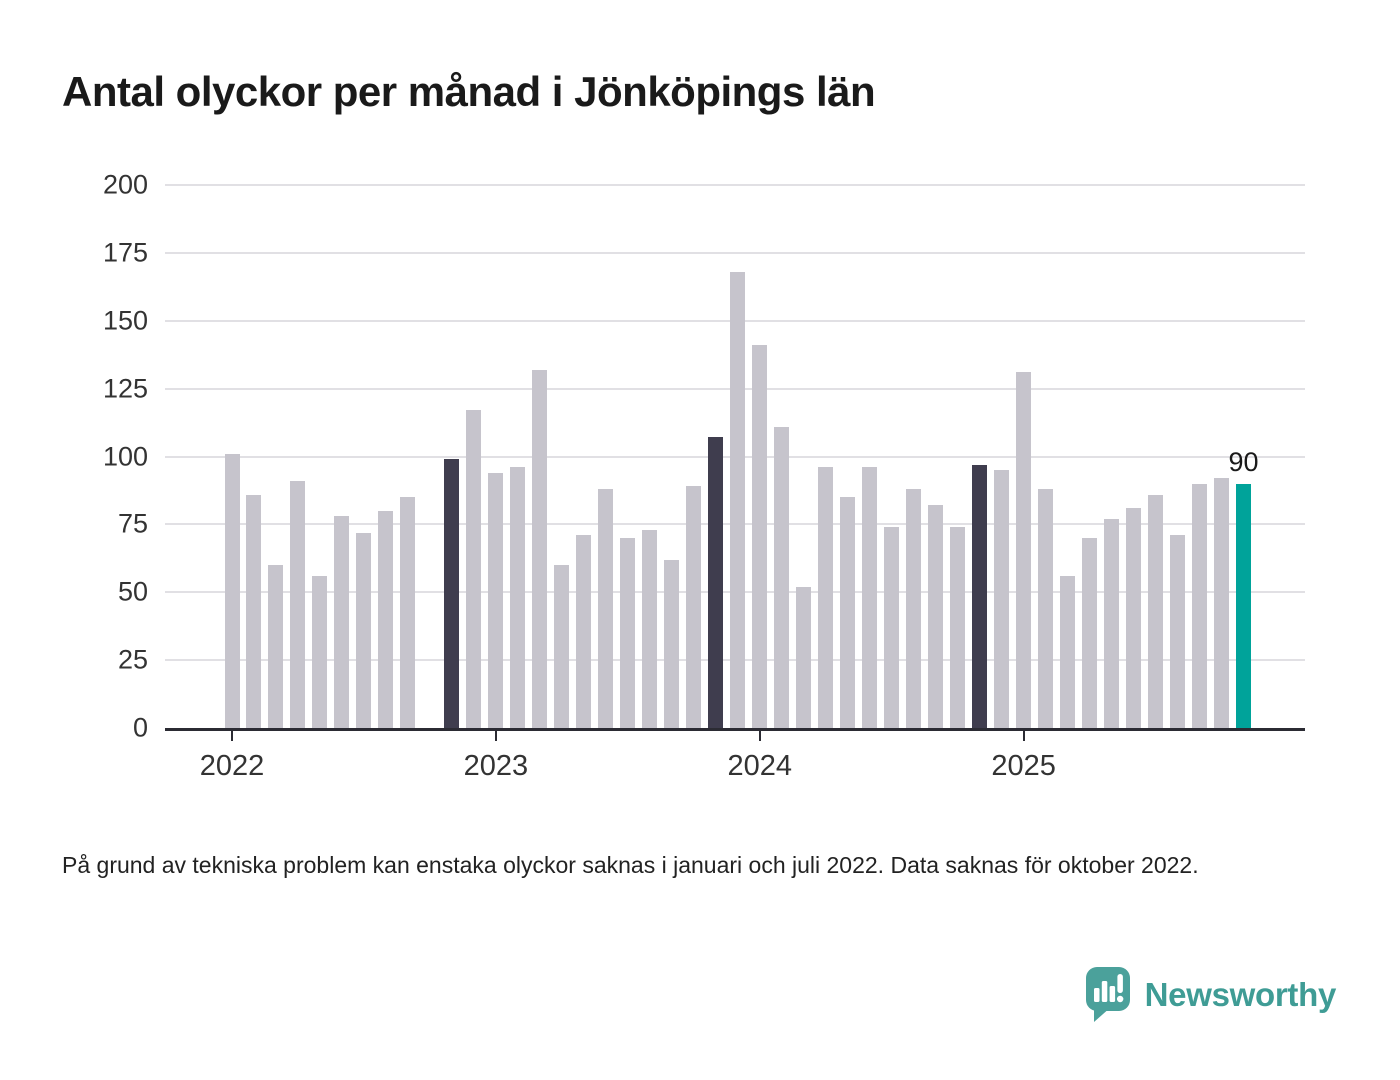  I want to click on latest-value-label: 90, so click(1243, 461).